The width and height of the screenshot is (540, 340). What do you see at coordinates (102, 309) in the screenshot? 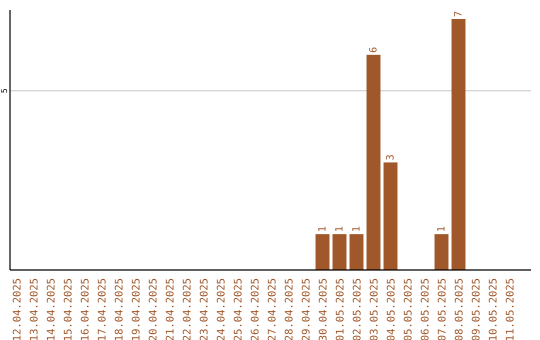
I see `x-tick-label: 17.04.2025` at bounding box center [102, 309].